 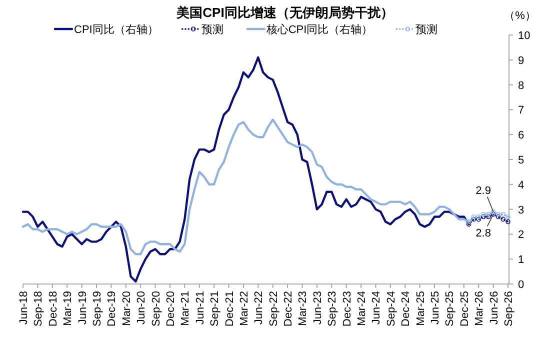 I want to click on y-tick-label: 6, so click(x=521, y=136).